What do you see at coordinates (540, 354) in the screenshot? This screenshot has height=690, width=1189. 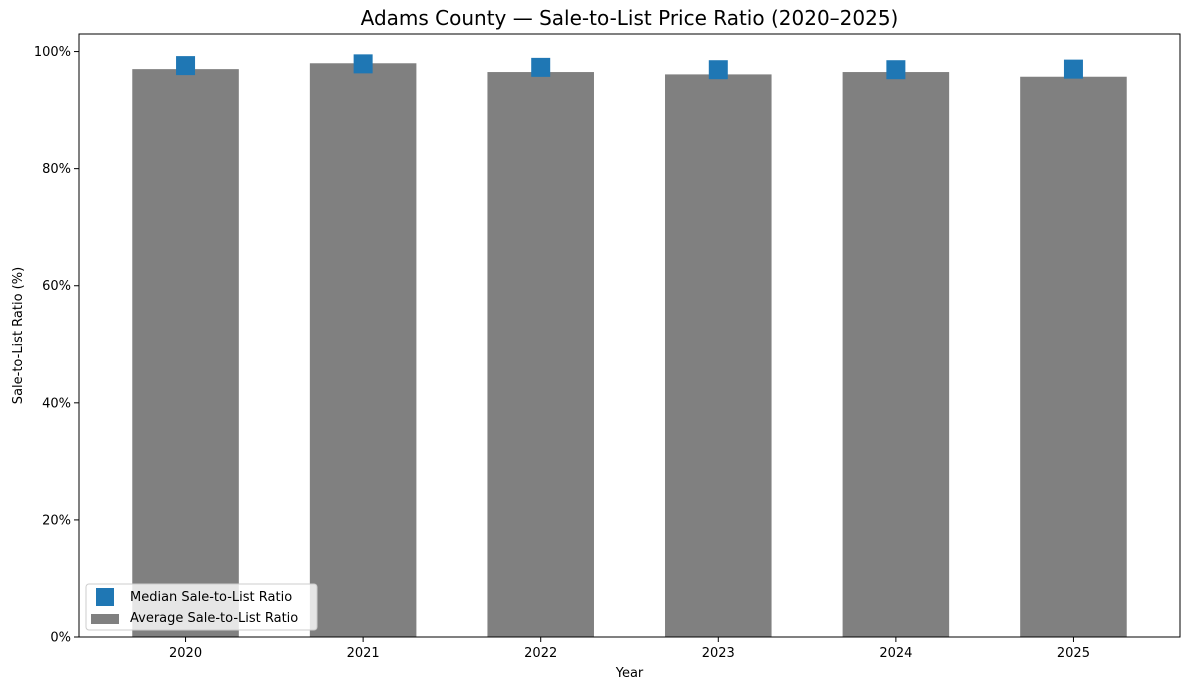 I see `bar-2022` at bounding box center [540, 354].